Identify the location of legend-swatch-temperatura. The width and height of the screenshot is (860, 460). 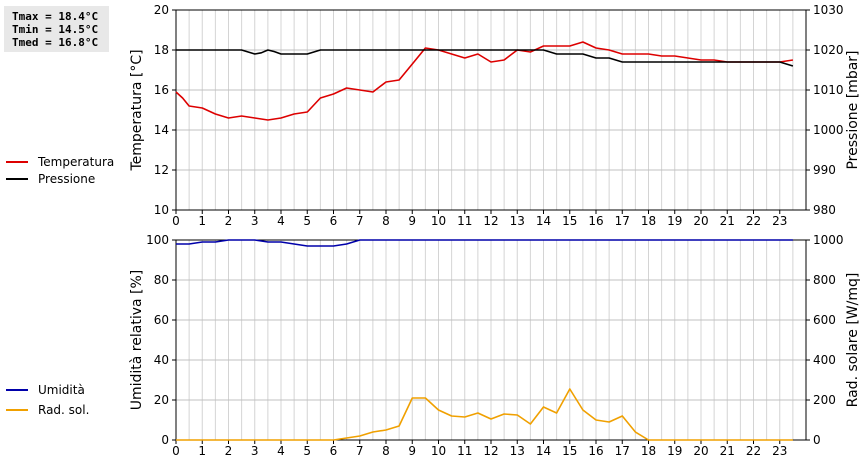
(17, 161).